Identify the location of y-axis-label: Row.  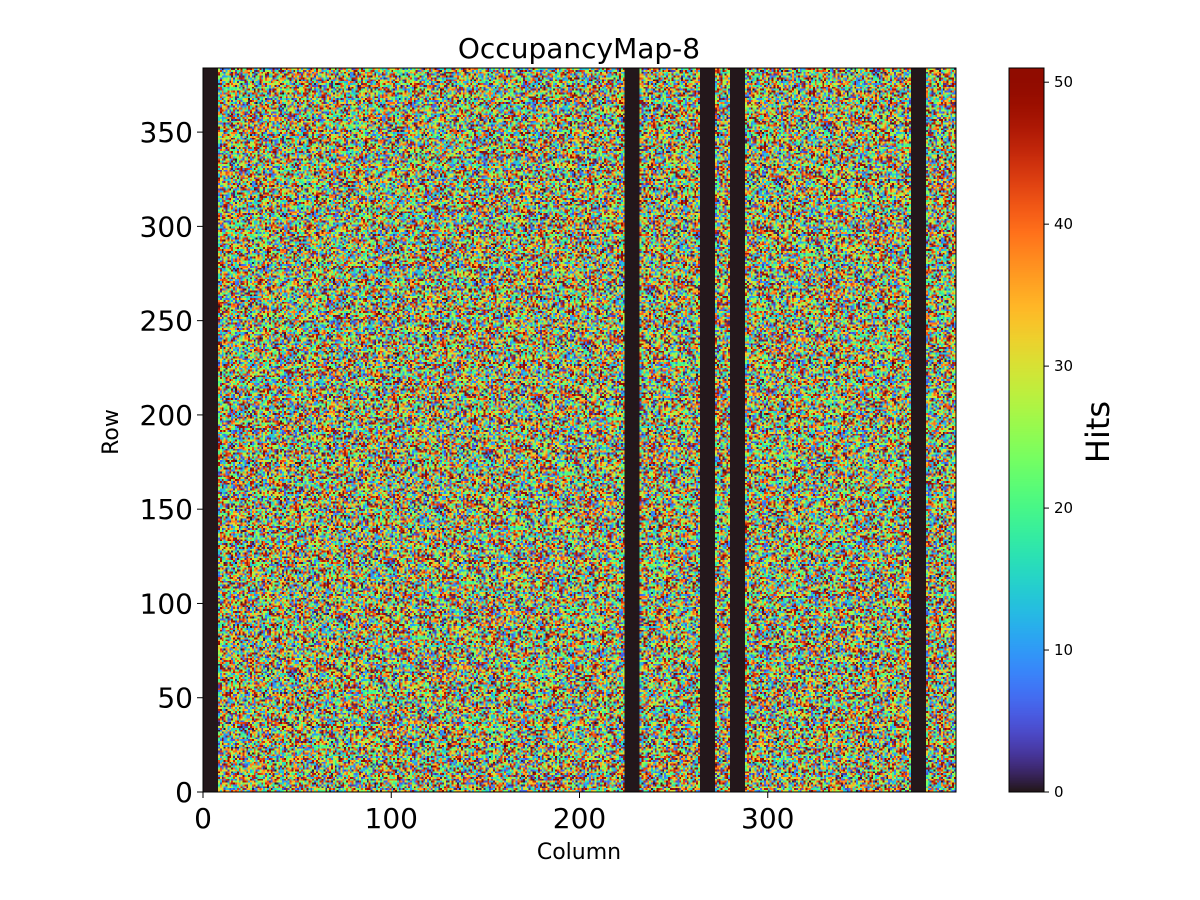
(111, 432).